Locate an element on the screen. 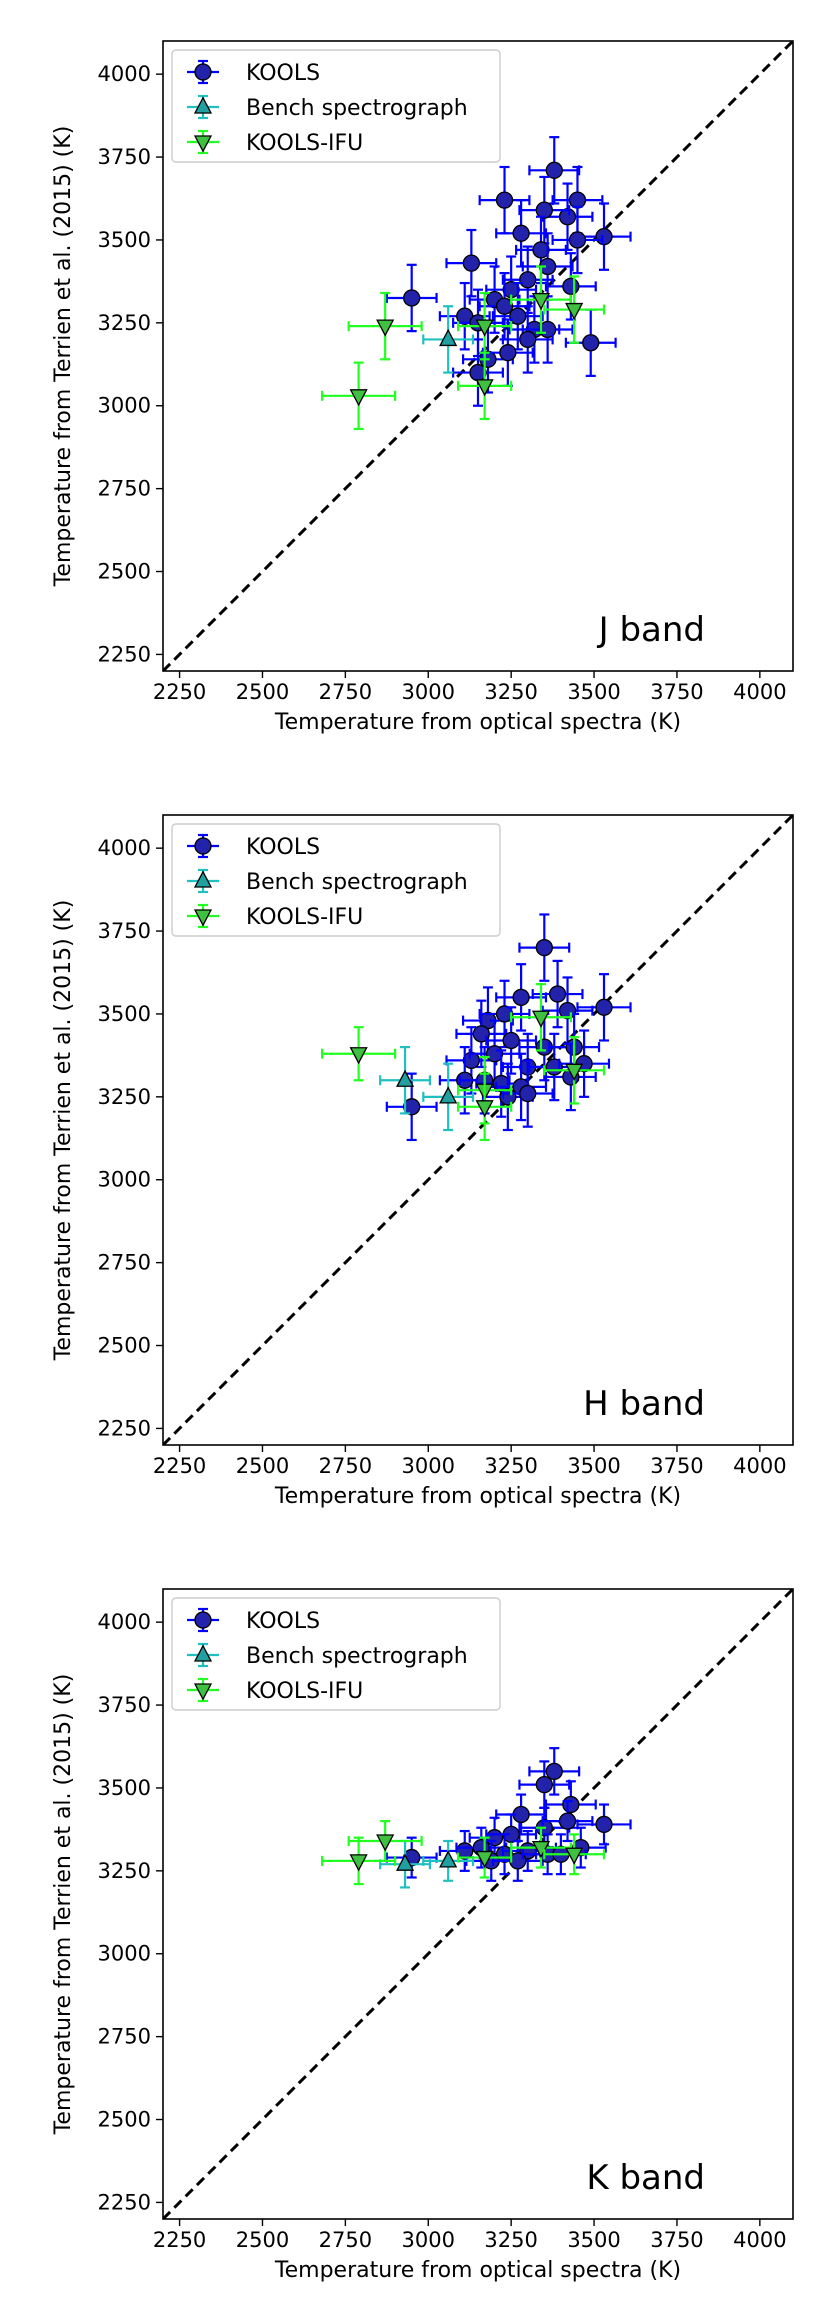 The width and height of the screenshot is (830, 2322). legend-entry-bench-spectrograph: Bench spectrograph is located at coordinates (327, 881).